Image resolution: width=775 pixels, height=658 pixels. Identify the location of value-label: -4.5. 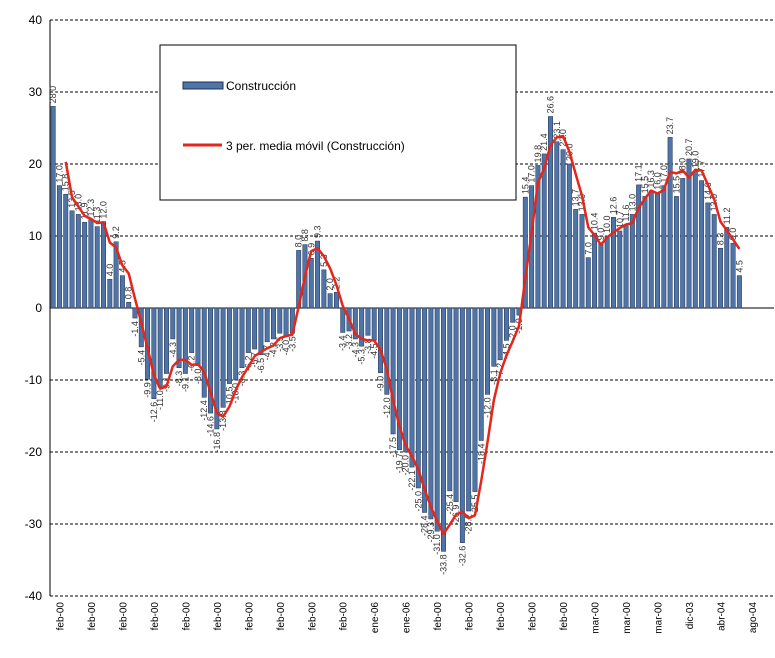
(506, 351).